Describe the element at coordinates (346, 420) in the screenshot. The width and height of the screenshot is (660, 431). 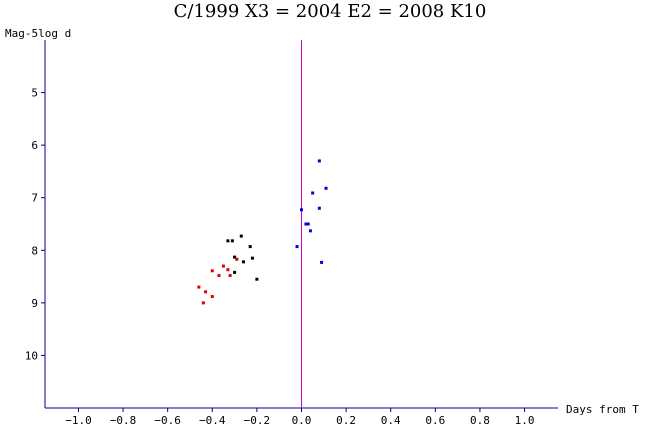
I see `x-tick-label: 0.2` at that location.